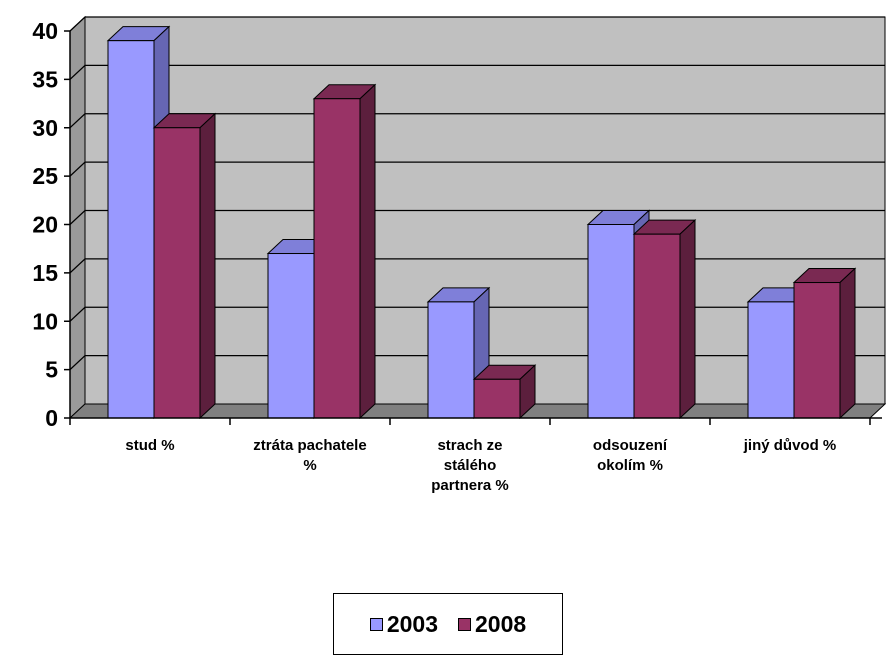 Image resolution: width=886 pixels, height=655 pixels. Describe the element at coordinates (464, 624) in the screenshot. I see `legend-swatch-2008` at that location.